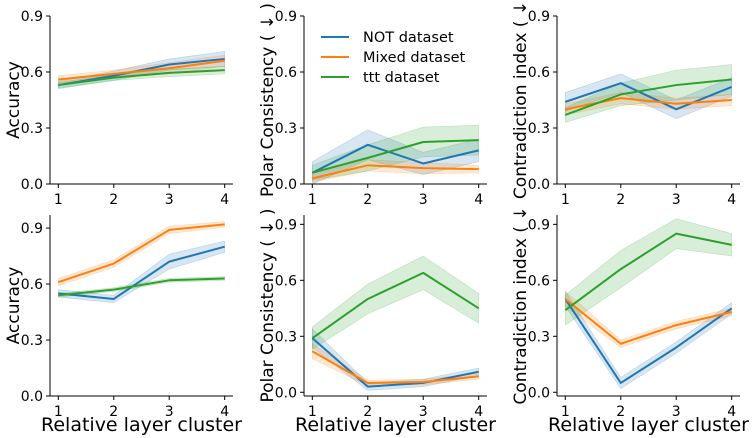  Describe the element at coordinates (414, 58) in the screenshot. I see `legend-label-mixed: Mixed dataset` at that location.